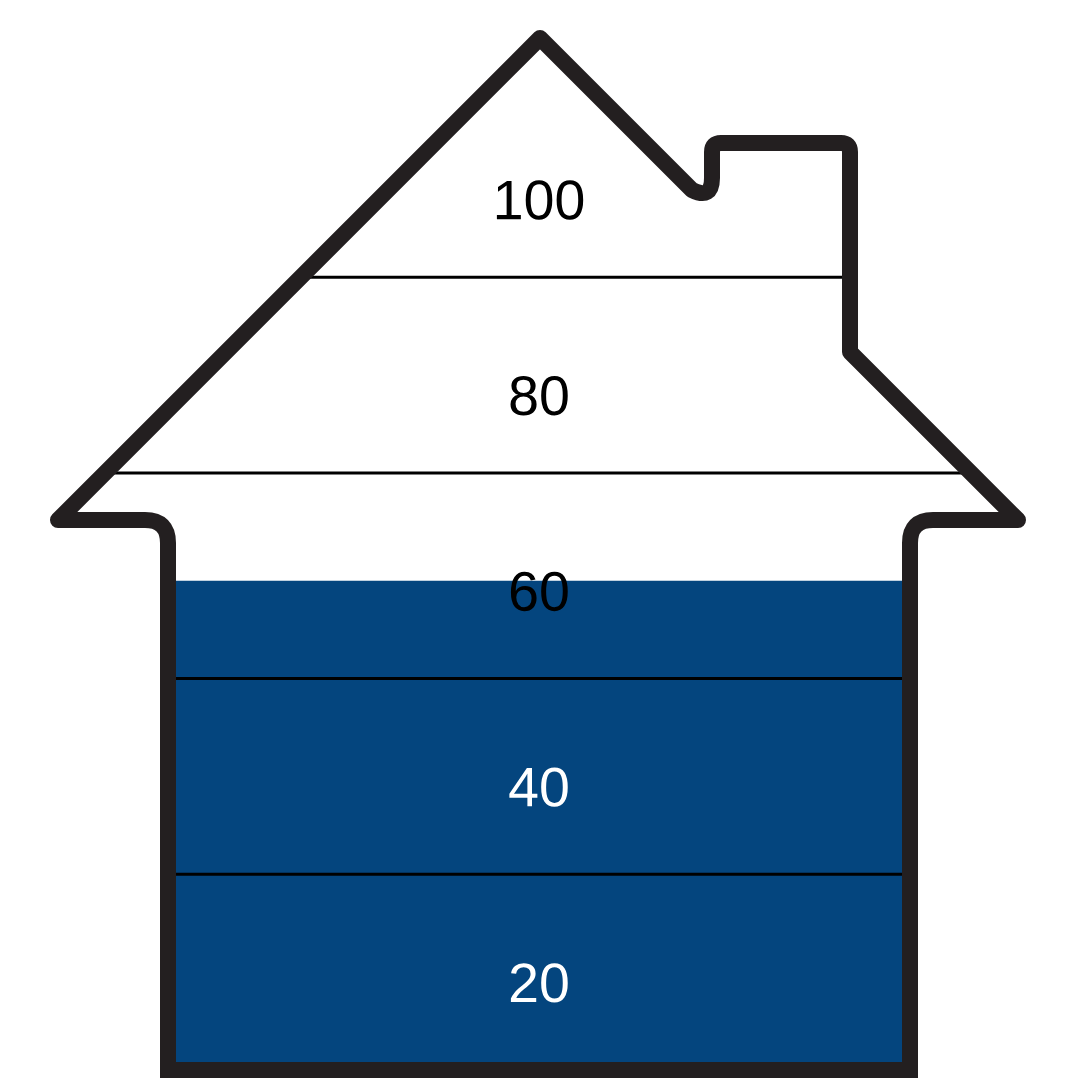 The height and width of the screenshot is (1080, 1080). Describe the element at coordinates (539, 591) in the screenshot. I see `y-tick-label: 60` at that location.